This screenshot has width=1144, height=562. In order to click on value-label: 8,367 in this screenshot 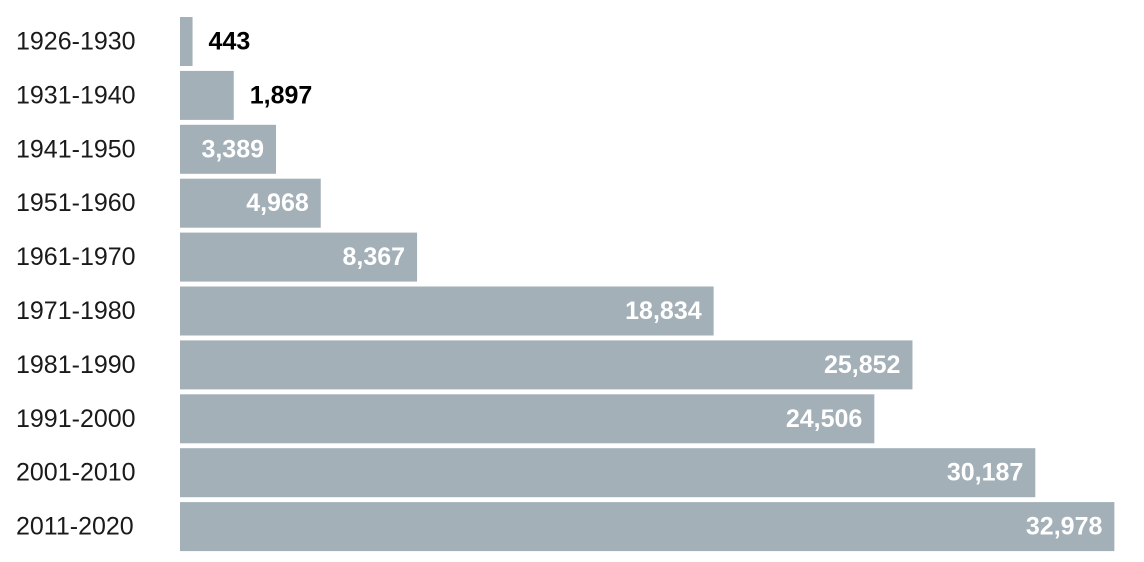, I will do `click(374, 257)`.